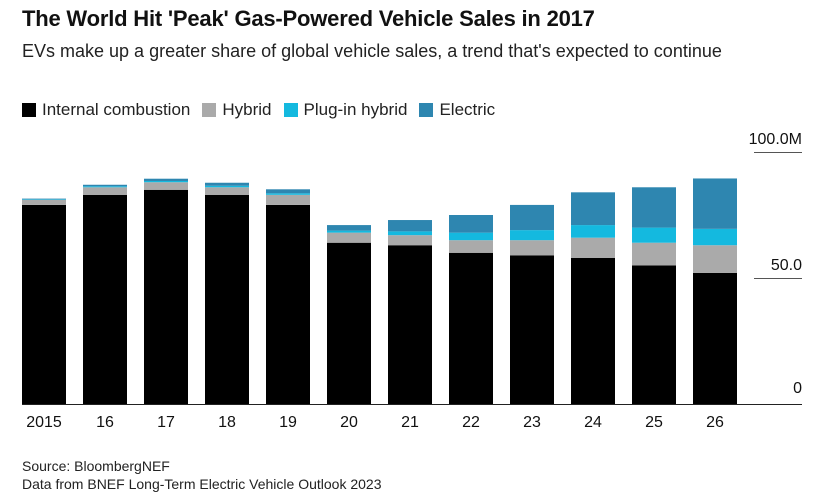 Image resolution: width=828 pixels, height=498 pixels. Describe the element at coordinates (247, 109) in the screenshot. I see `legend-label-hybrid: Hybrid` at that location.